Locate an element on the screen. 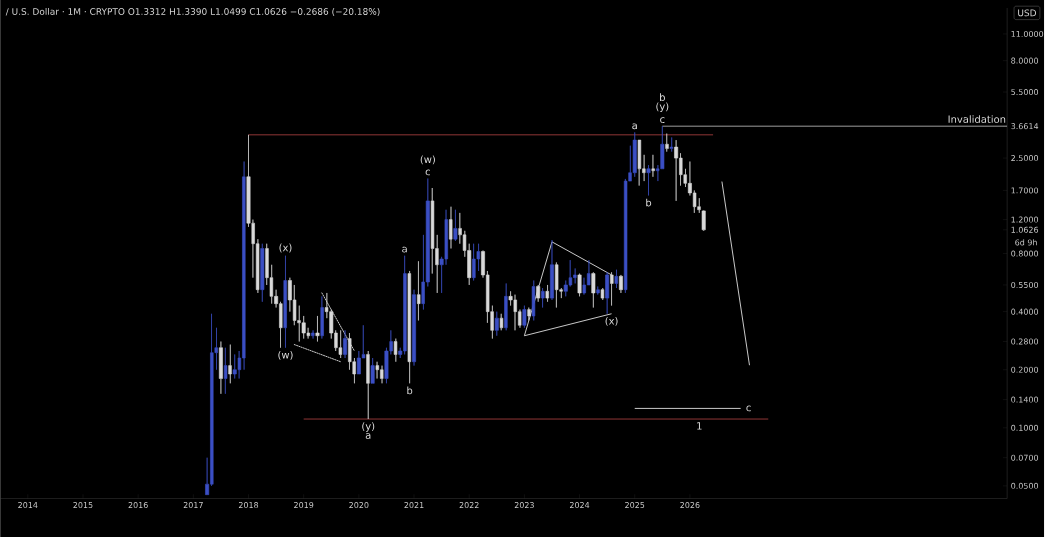 The image size is (1047, 537). chart-title: / U.S. Dollar · 1M · CRYPTO O1.3312 H1.3390 L1.0499 C1.0626 −0.2686 (−20.18%) is located at coordinates (192, 11).